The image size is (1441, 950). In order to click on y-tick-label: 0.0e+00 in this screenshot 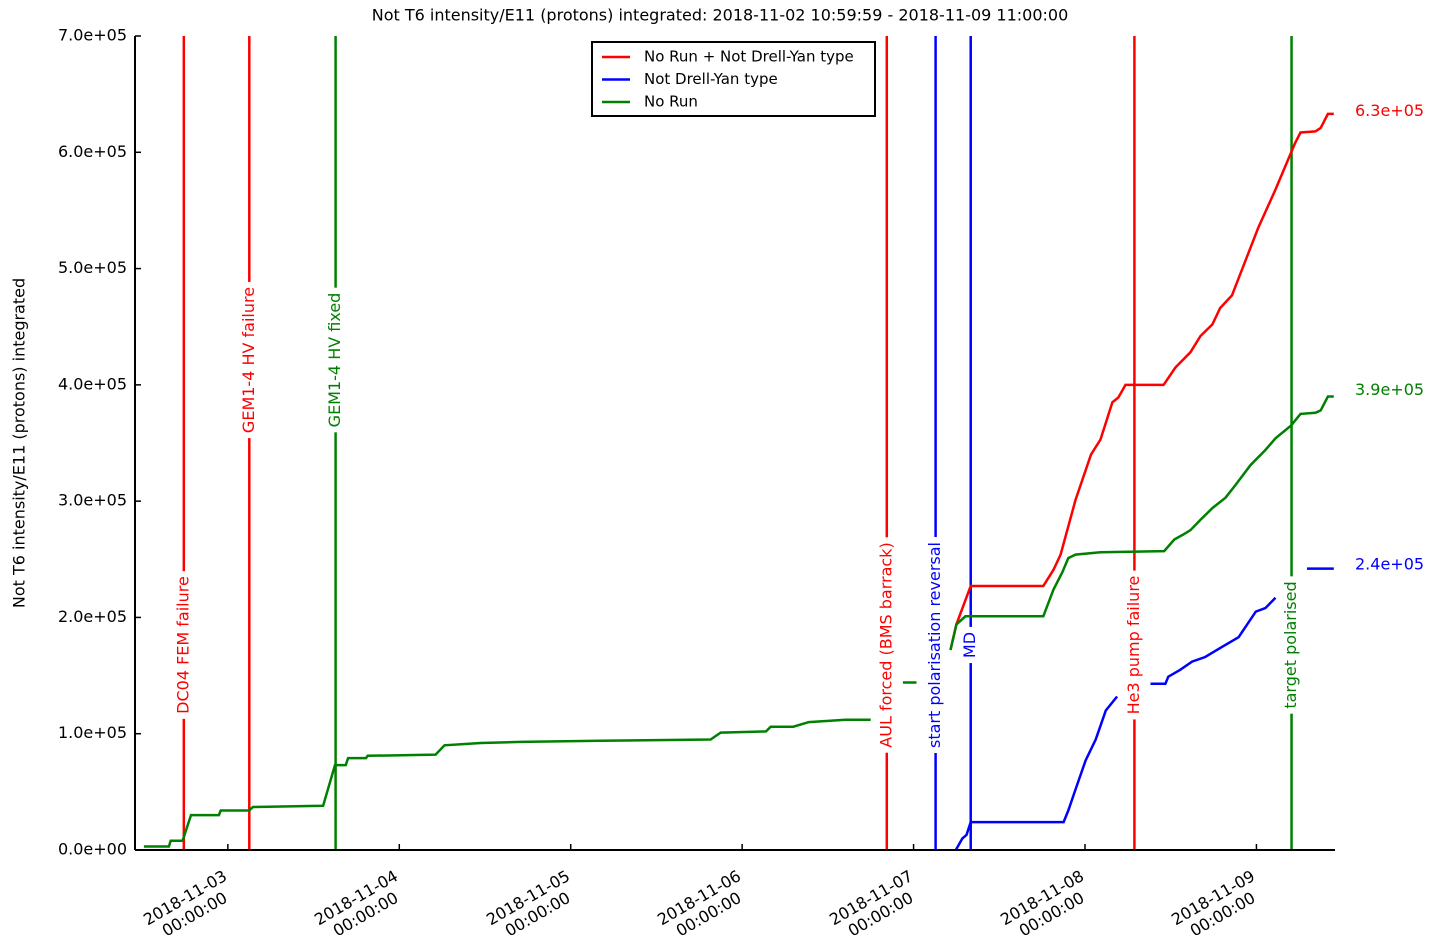, I will do `click(92, 849)`.